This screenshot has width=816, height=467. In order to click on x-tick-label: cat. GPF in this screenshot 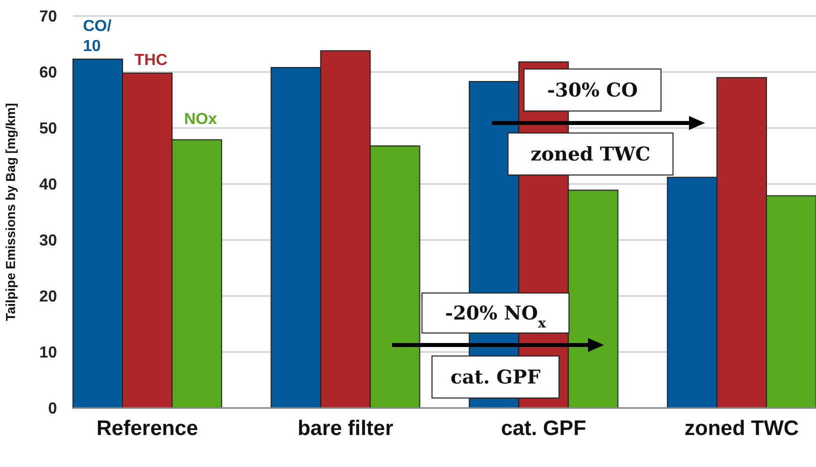, I will do `click(543, 428)`.